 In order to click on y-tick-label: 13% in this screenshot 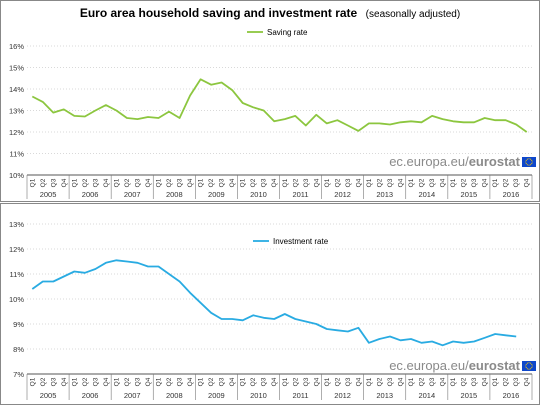, I will do `click(16, 224)`.